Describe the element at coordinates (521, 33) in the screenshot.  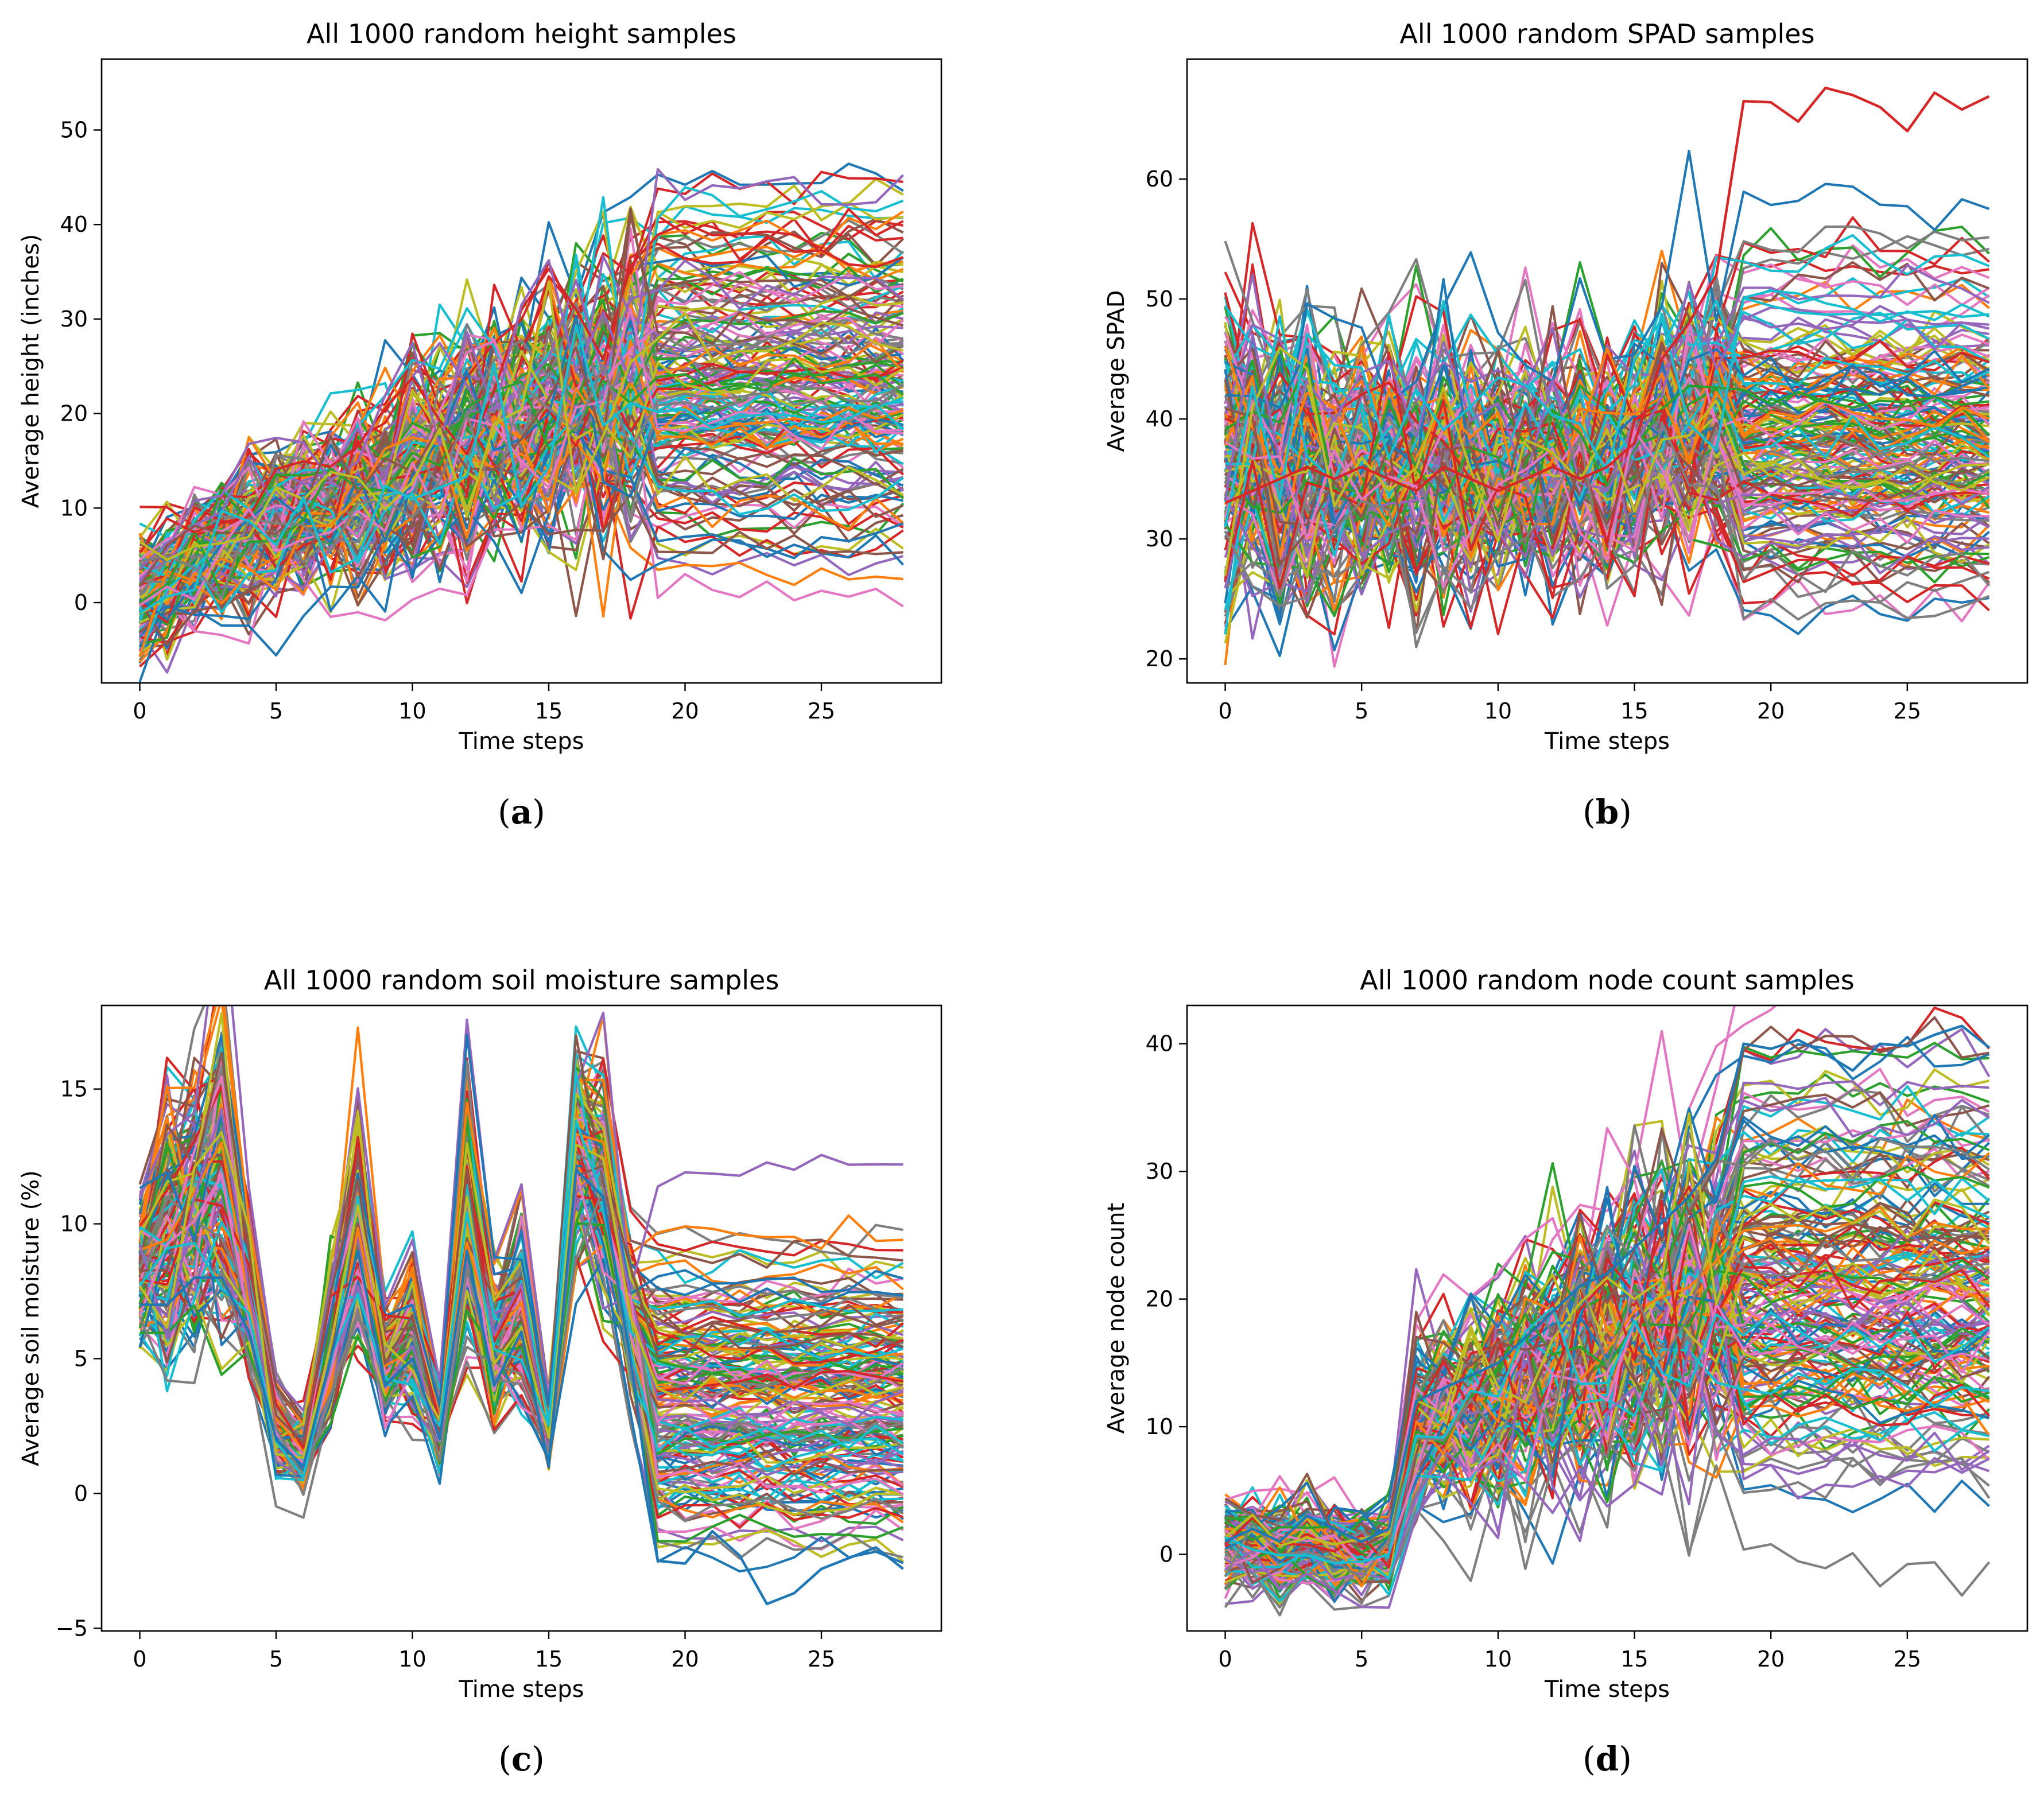
I see `chart-title: All 1000 random height samples` at that location.